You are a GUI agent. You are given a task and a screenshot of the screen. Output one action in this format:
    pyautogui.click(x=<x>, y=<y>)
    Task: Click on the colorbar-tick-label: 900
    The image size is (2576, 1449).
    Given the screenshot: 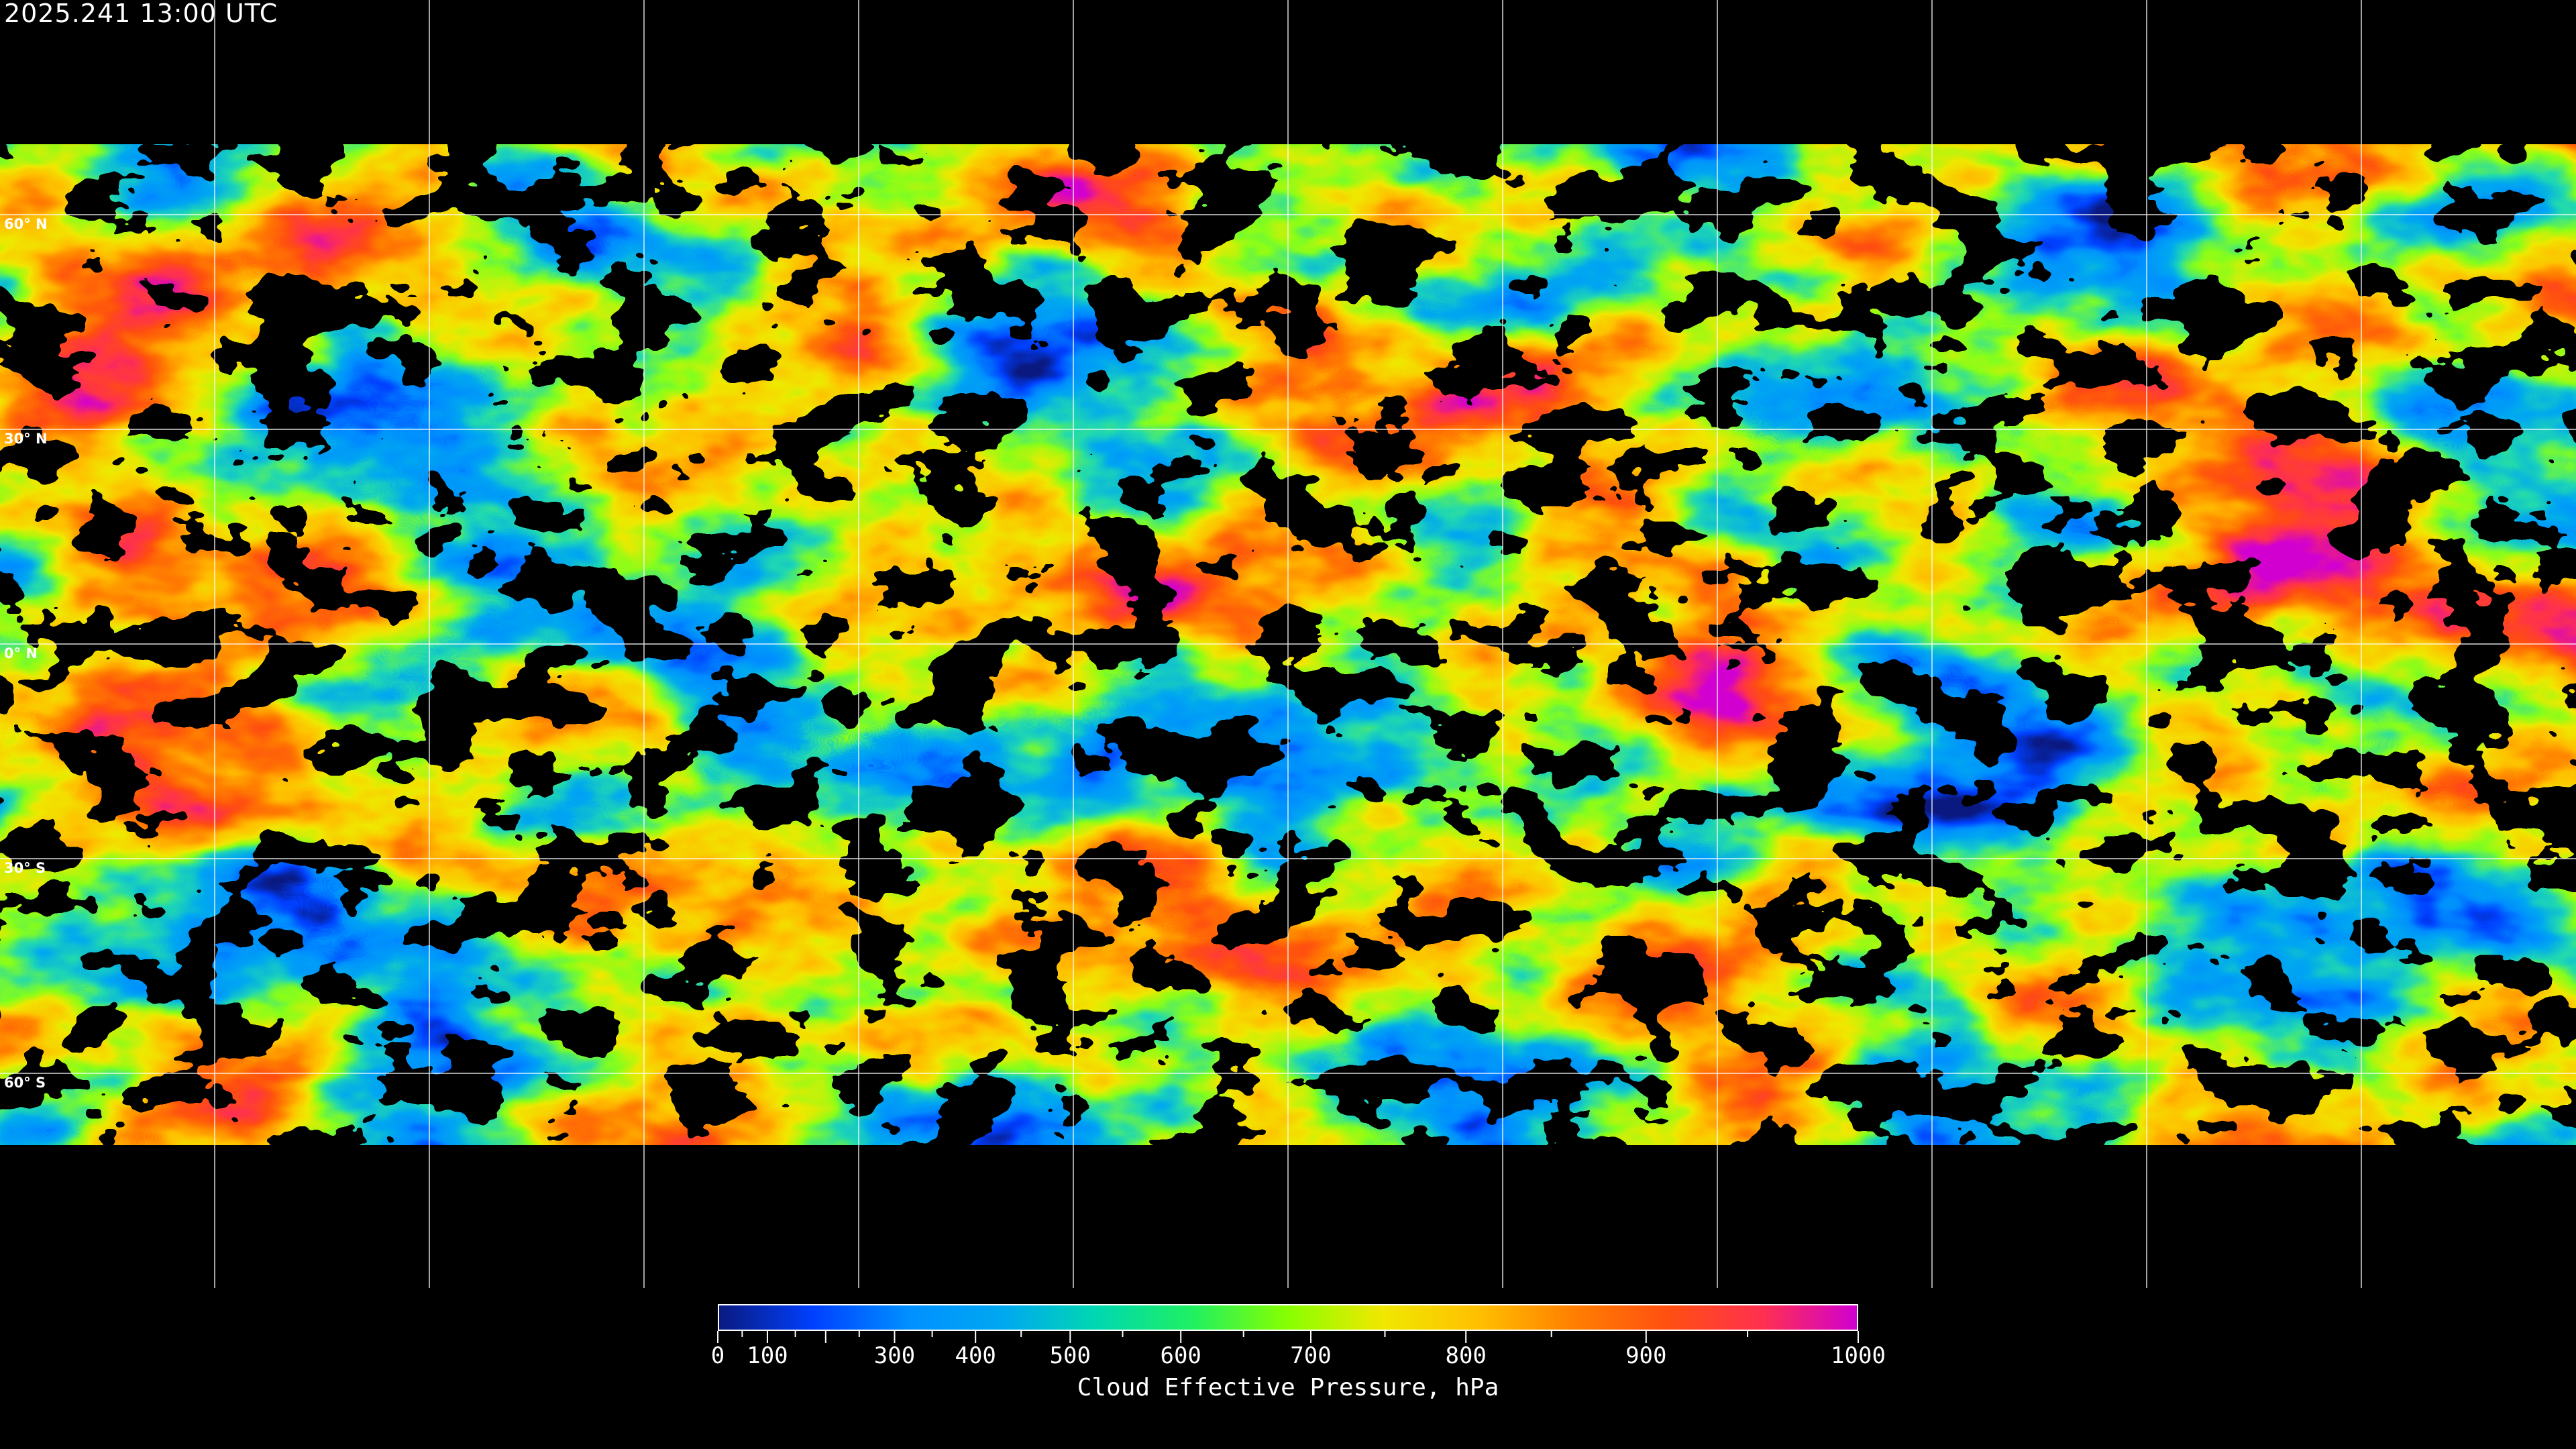 What is the action you would take?
    pyautogui.click(x=1645, y=1355)
    